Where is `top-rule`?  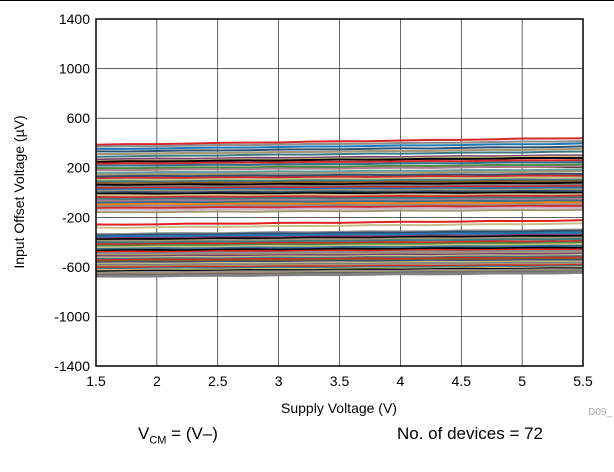 top-rule is located at coordinates (307, 0).